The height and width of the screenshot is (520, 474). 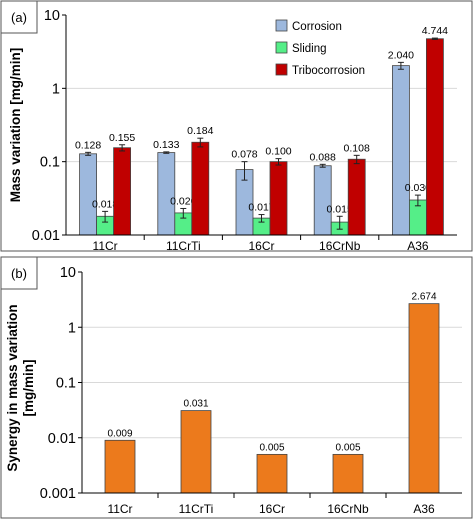 What do you see at coordinates (200, 131) in the screenshot?
I see `panel-a-data-label-tribocorrosion-11crti: 0.184` at bounding box center [200, 131].